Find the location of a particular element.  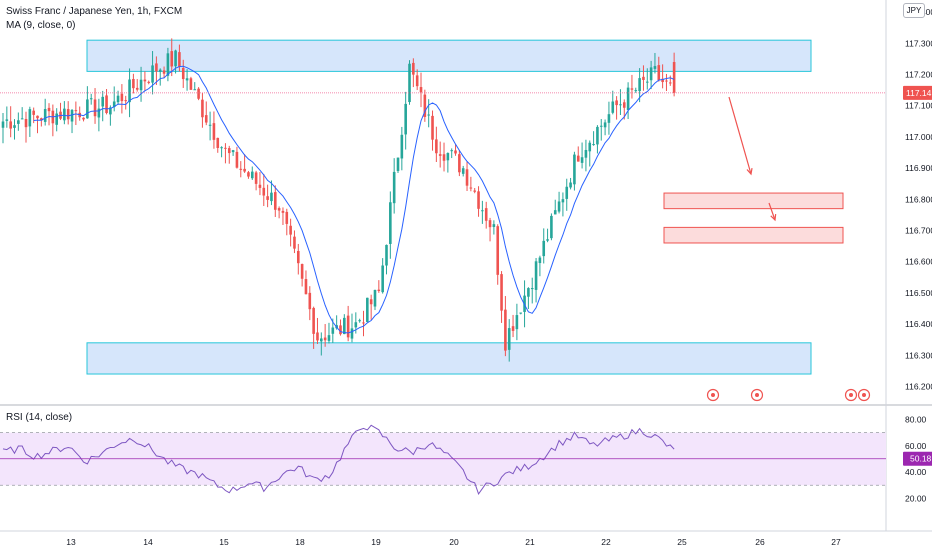

rsi-axis-tick-label: 80.00 is located at coordinates (916, 420).